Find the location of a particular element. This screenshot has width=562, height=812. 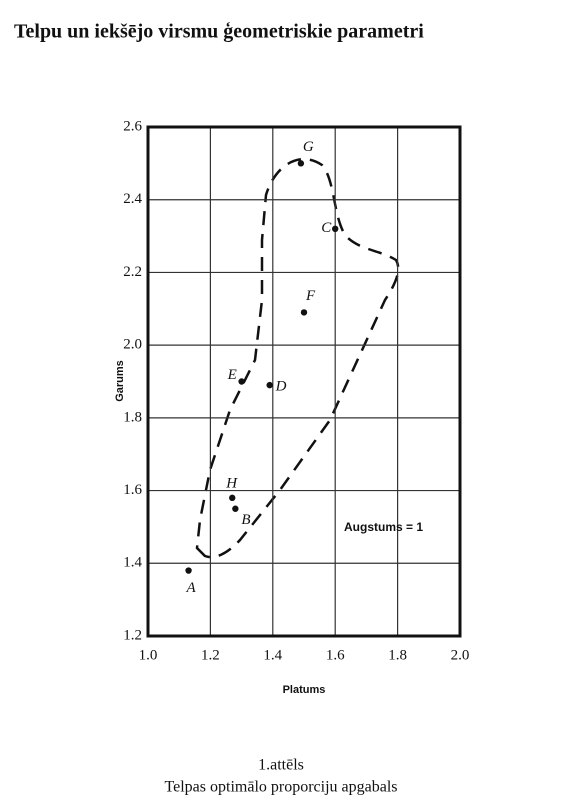

point-label: H is located at coordinates (231, 483).